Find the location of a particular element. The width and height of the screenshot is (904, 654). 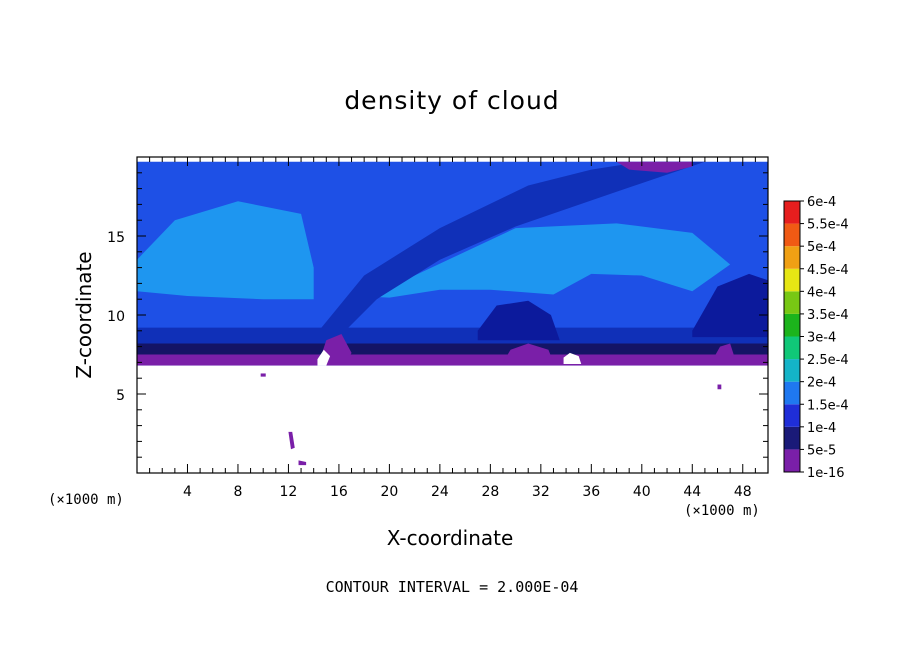

x-unit-right: (×1000 m) is located at coordinates (722, 511).